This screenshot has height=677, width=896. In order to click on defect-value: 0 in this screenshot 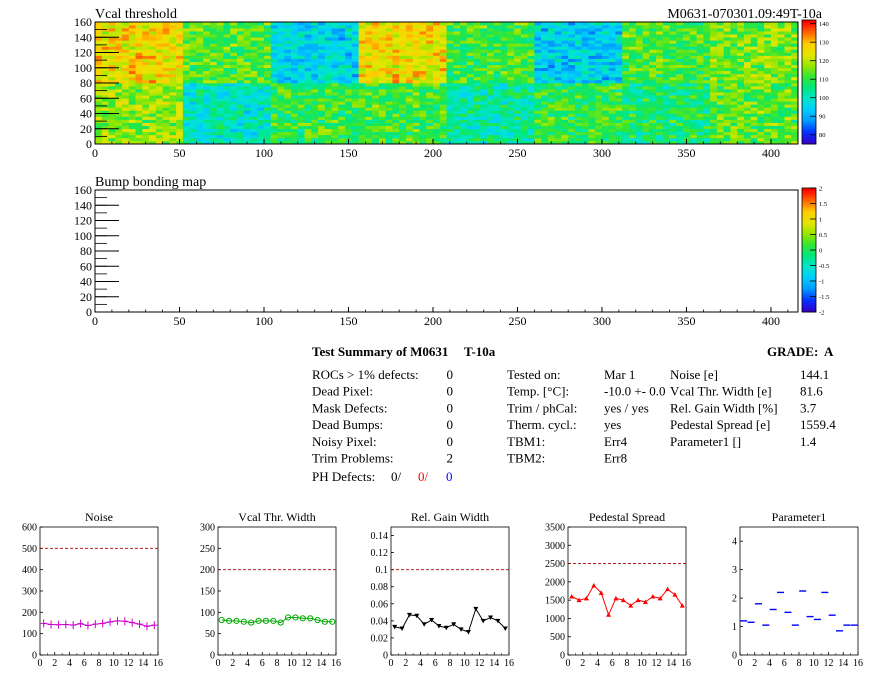, I will do `click(450, 441)`.